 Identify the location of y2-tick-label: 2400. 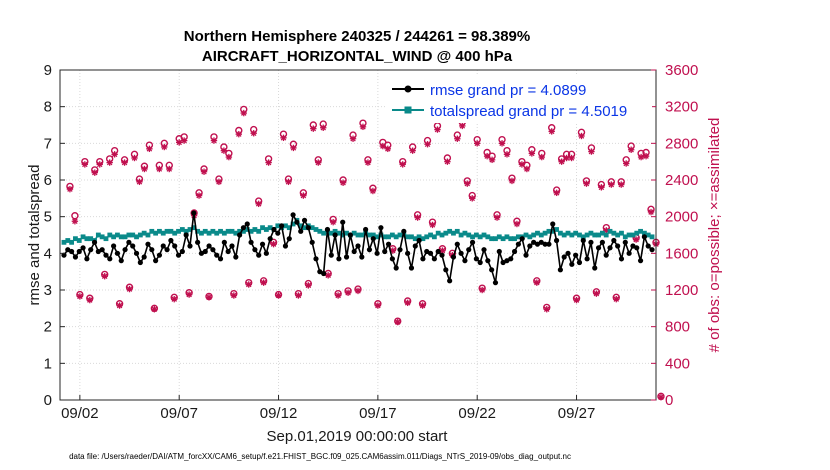
(681, 180).